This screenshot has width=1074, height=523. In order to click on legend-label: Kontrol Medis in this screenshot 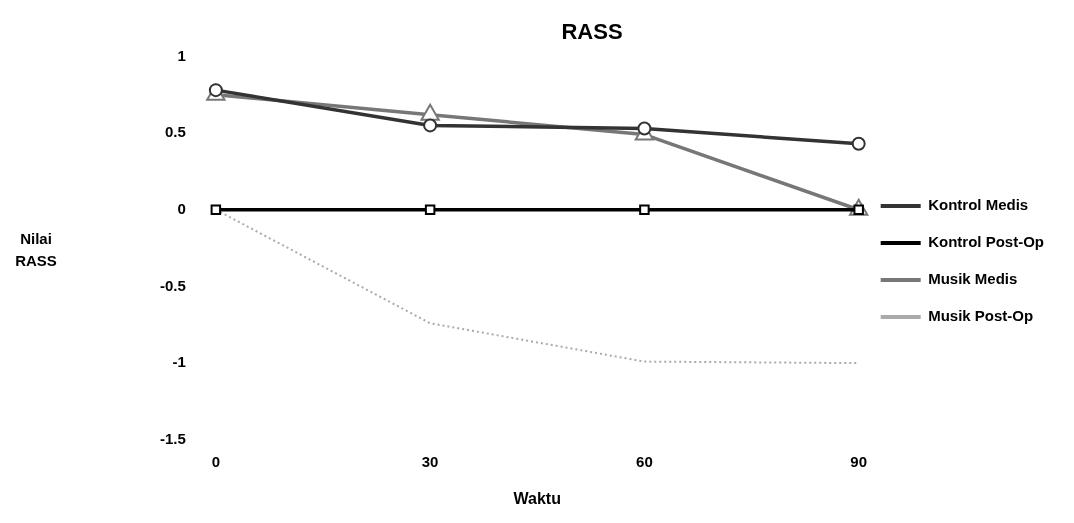, I will do `click(978, 205)`.